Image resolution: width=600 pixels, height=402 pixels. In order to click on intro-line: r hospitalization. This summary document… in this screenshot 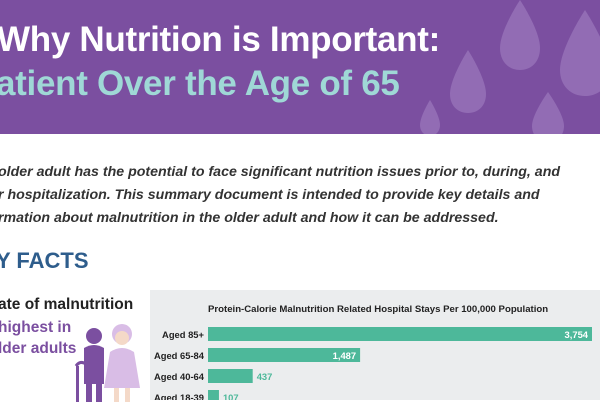, I will do `click(270, 195)`.